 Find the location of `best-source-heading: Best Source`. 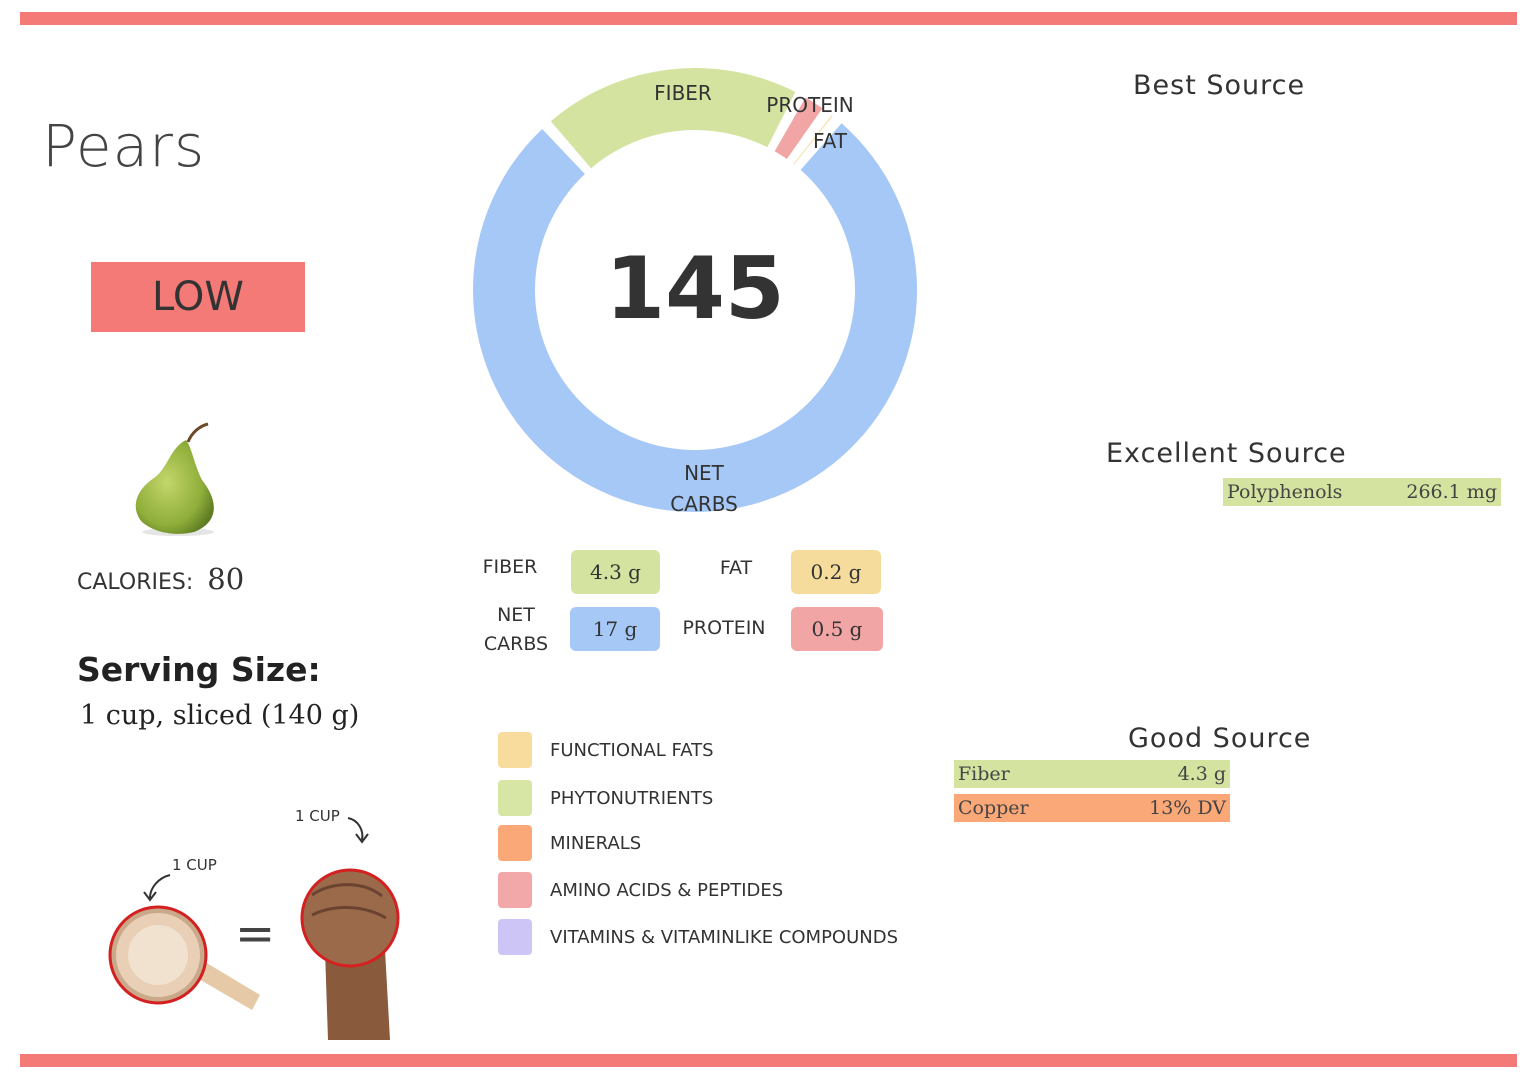

best-source-heading: Best Source is located at coordinates (1219, 85).